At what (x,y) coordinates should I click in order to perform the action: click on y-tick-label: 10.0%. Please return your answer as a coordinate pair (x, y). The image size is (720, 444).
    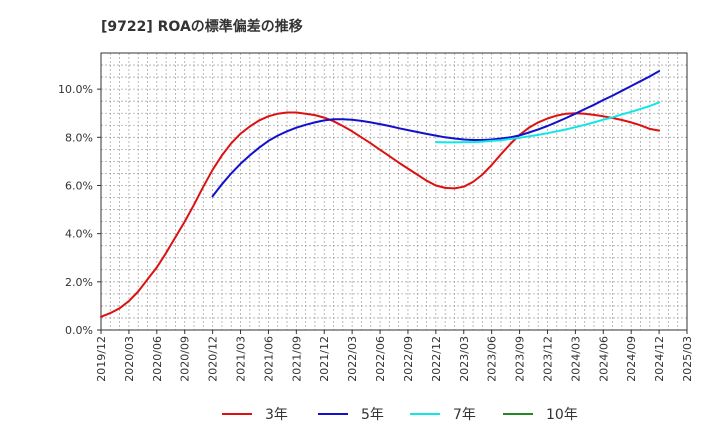
    Looking at the image, I should click on (75, 89).